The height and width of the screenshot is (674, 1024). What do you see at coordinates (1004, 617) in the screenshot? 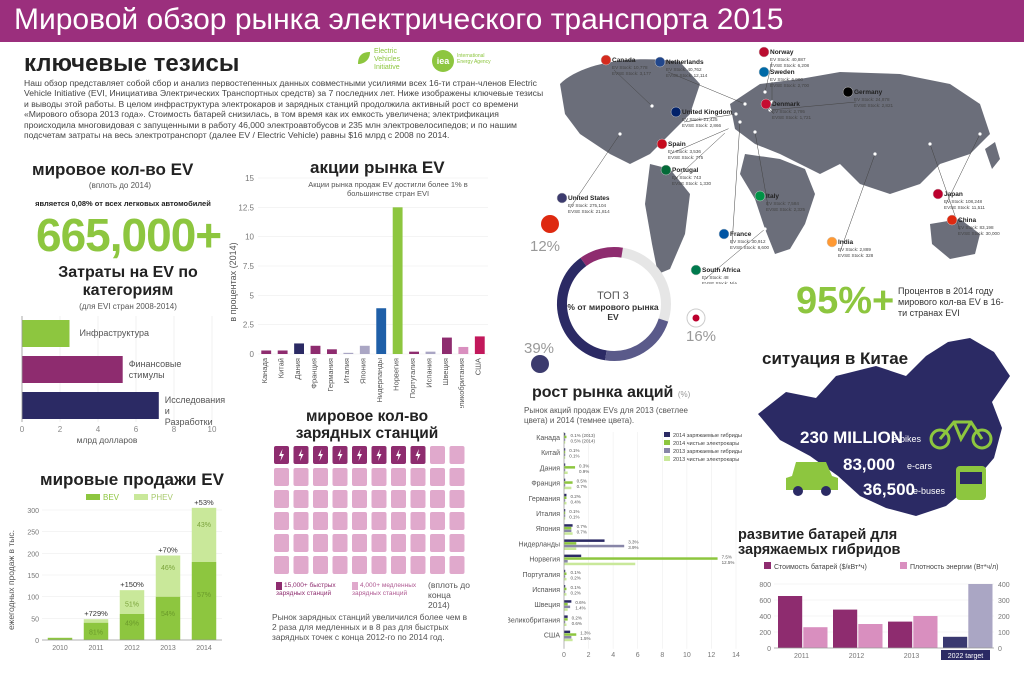
I see `battery-y-right-tick: 200` at bounding box center [1004, 617].